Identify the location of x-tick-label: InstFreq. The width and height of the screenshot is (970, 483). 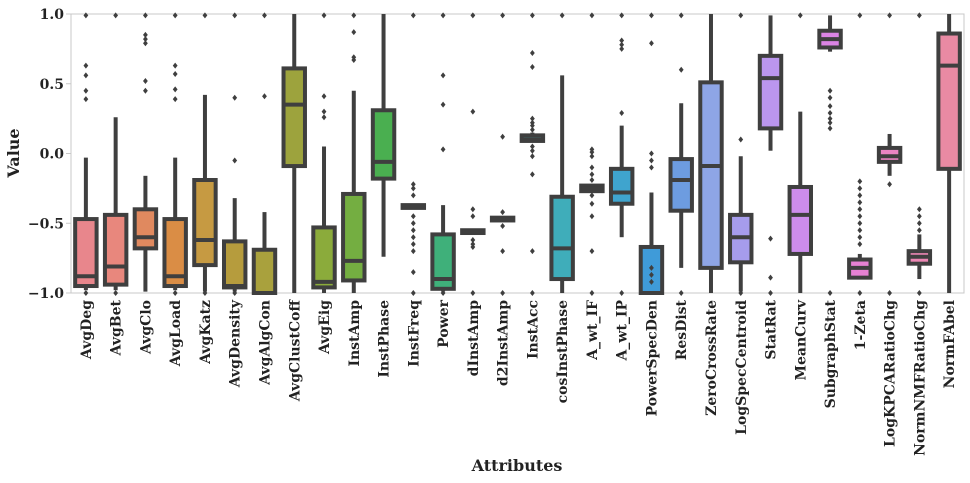
(414, 333).